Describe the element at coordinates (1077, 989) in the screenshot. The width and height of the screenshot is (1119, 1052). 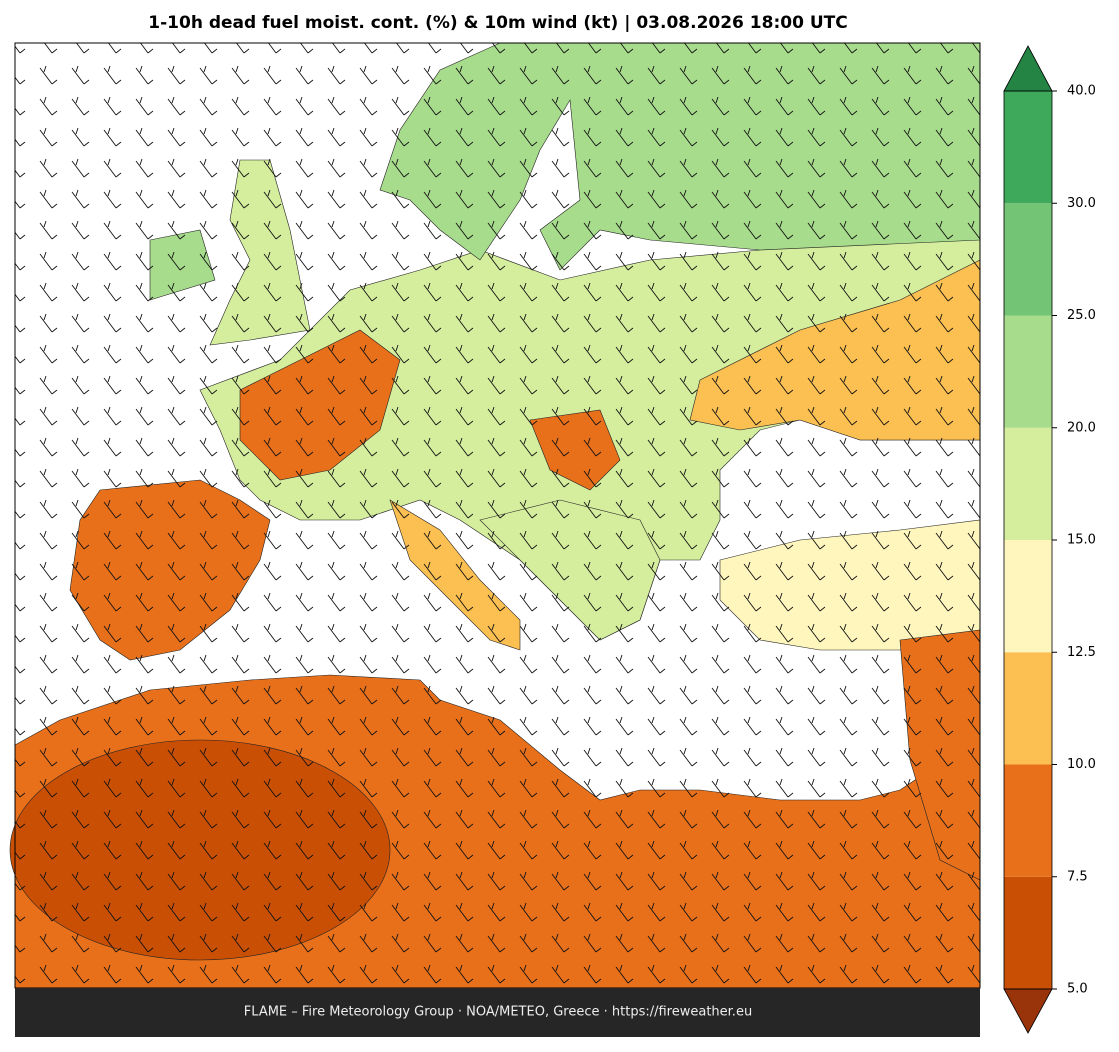
I see `colorbar-tick-label: 5.0` at that location.